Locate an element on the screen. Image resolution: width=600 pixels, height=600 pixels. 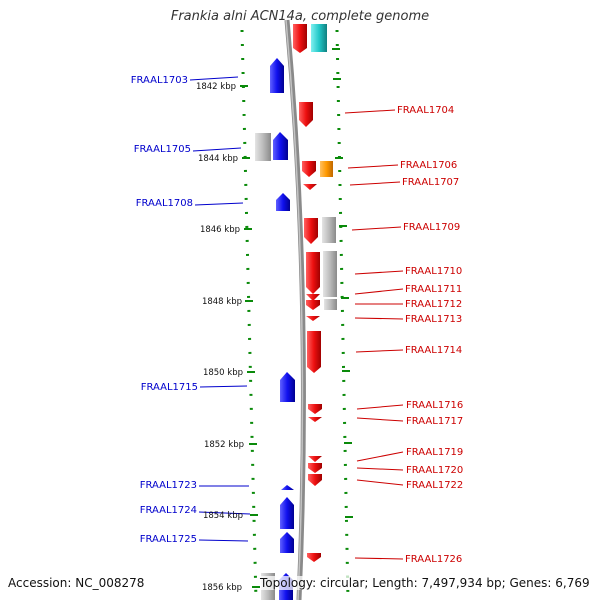
gene-label-left: FRAAL1724 is located at coordinates (168, 510).